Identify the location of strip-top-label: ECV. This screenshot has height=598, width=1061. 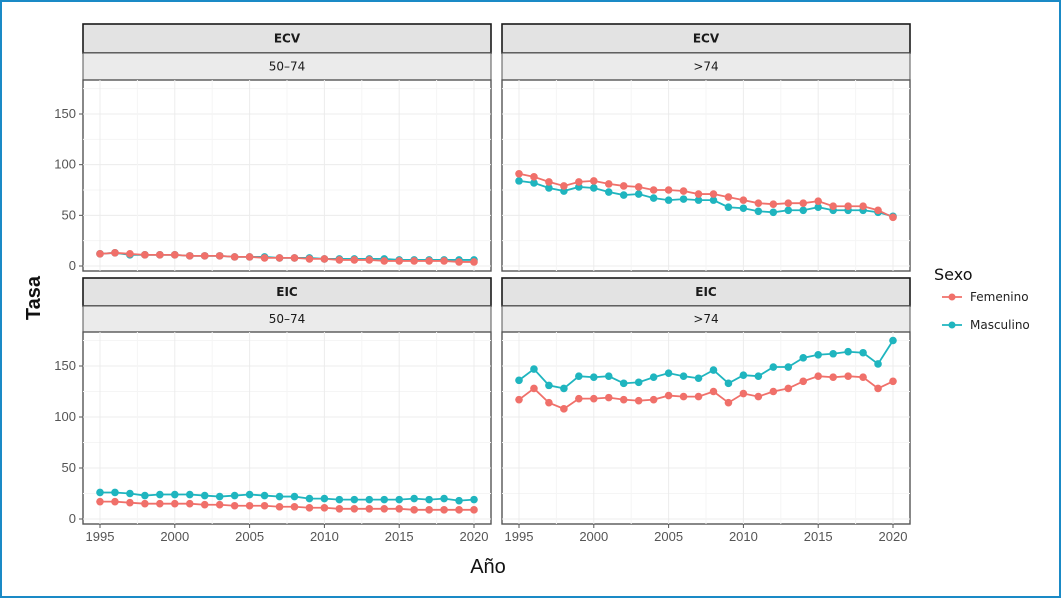
(706, 39).